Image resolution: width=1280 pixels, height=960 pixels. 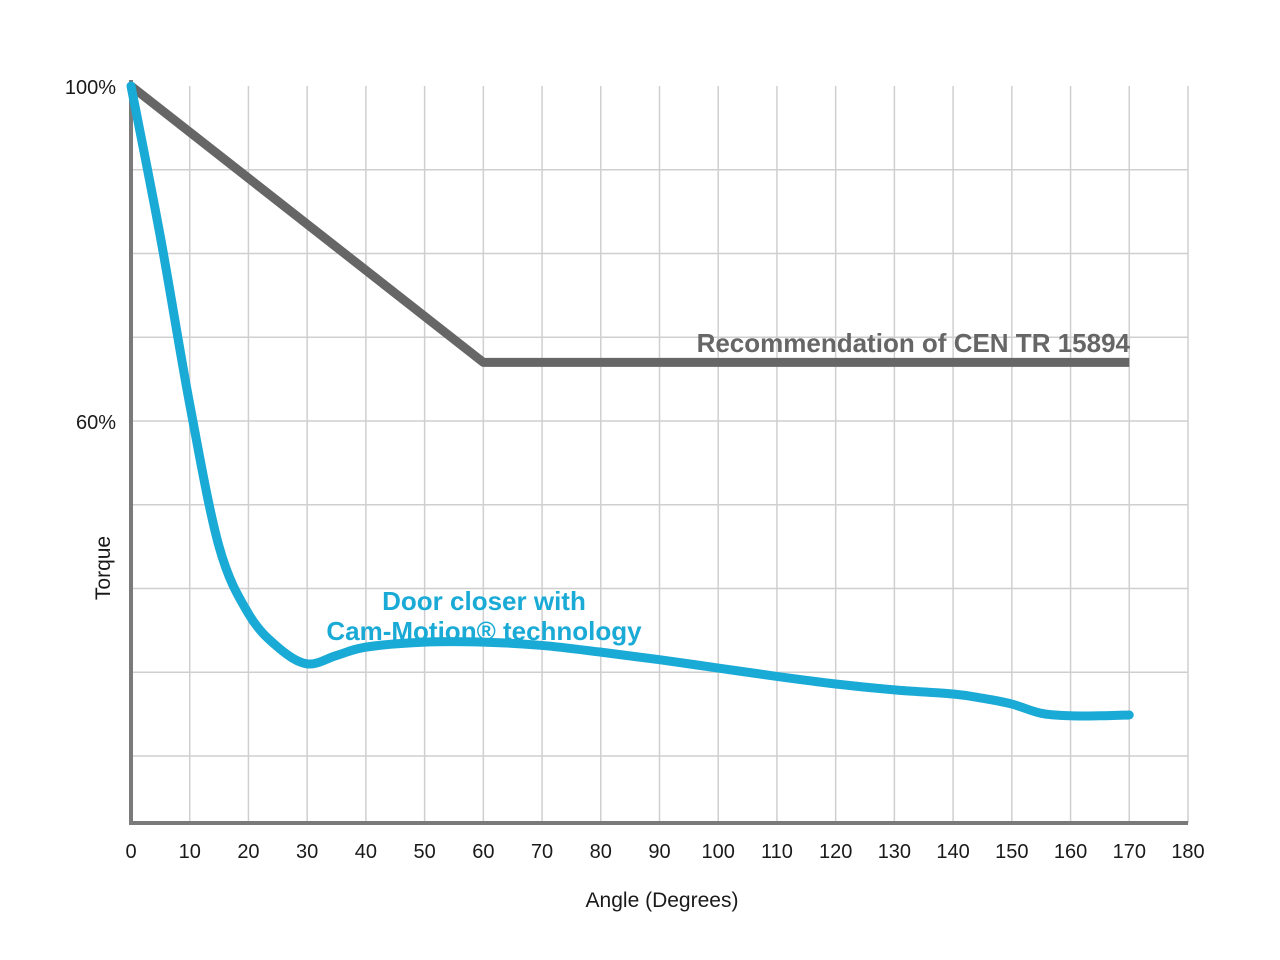 What do you see at coordinates (248, 852) in the screenshot?
I see `x-tick-label-20: 20` at bounding box center [248, 852].